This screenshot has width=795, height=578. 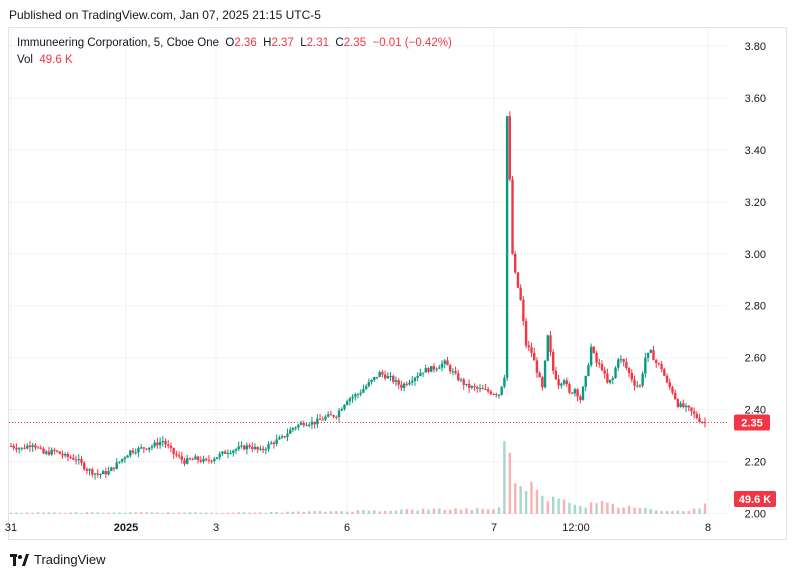 I want to click on y-tick-label: 3.60, so click(x=755, y=99).